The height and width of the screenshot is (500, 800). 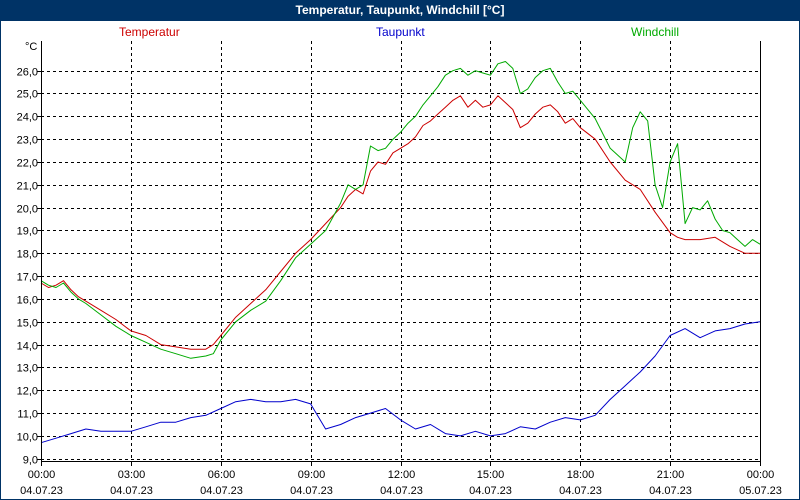 I want to click on y-tick-label: 10,0, so click(x=27, y=438).